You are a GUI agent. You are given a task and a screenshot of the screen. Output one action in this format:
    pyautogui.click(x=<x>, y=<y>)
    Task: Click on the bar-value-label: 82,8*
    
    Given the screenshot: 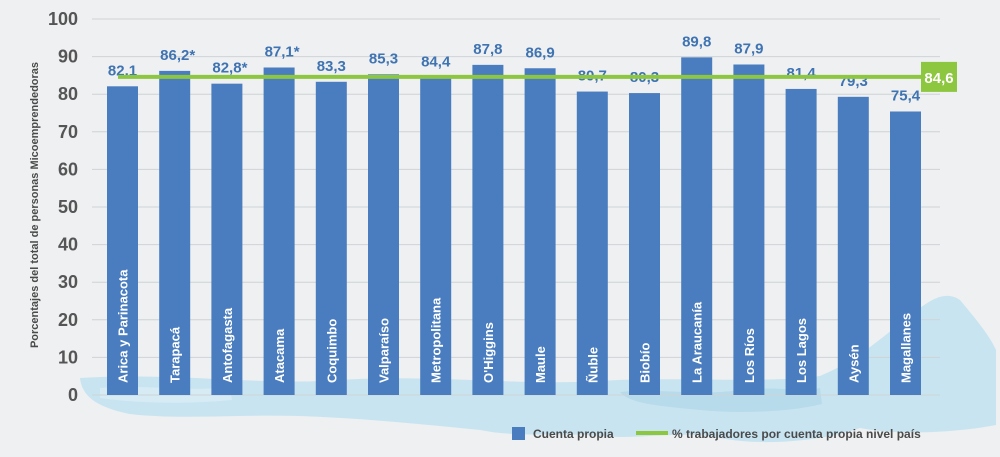 What is the action you would take?
    pyautogui.click(x=229, y=68)
    